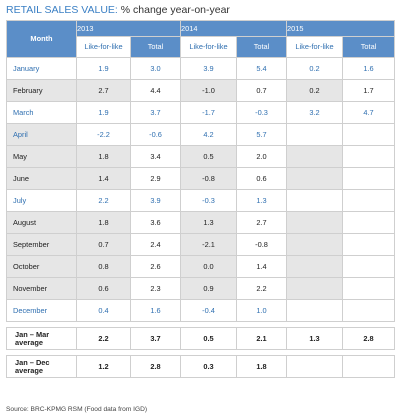  What do you see at coordinates (209, 156) in the screenshot?
I see `value-cell: 0.5` at bounding box center [209, 156].